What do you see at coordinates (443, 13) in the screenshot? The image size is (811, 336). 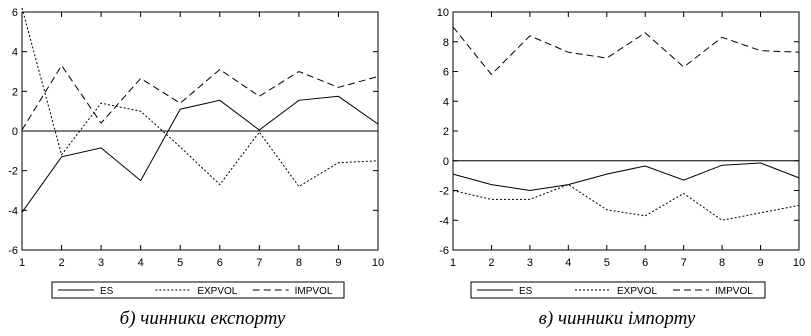 I see `y-tick-label: 10` at bounding box center [443, 13].